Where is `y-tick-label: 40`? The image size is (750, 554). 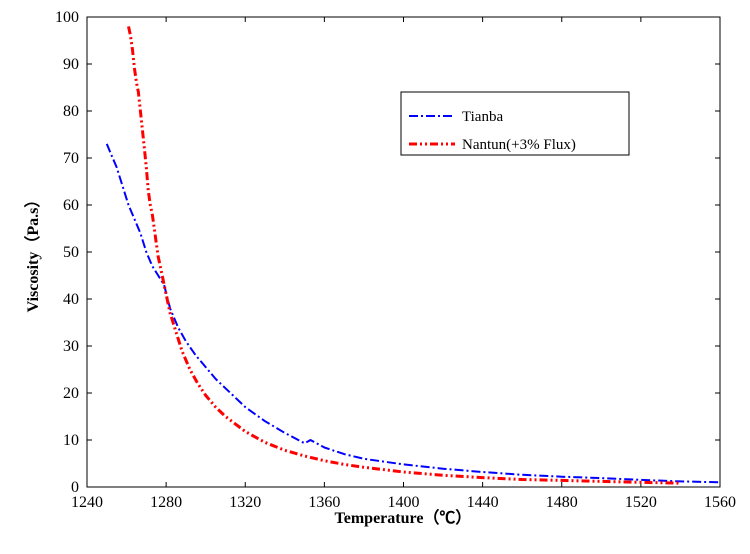
y-tick-label: 40 is located at coordinates (71, 299).